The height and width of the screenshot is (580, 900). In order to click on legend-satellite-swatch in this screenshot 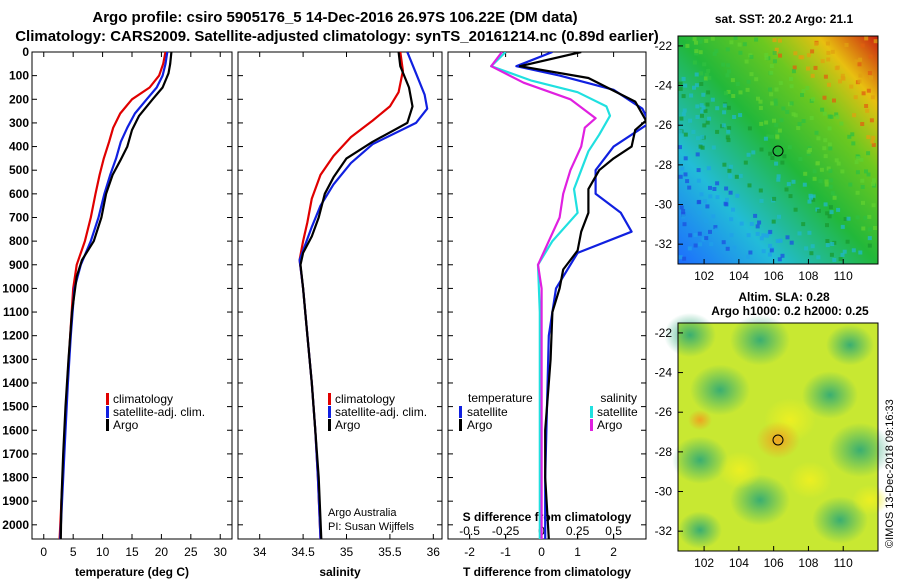, I will do `click(329, 412)`.